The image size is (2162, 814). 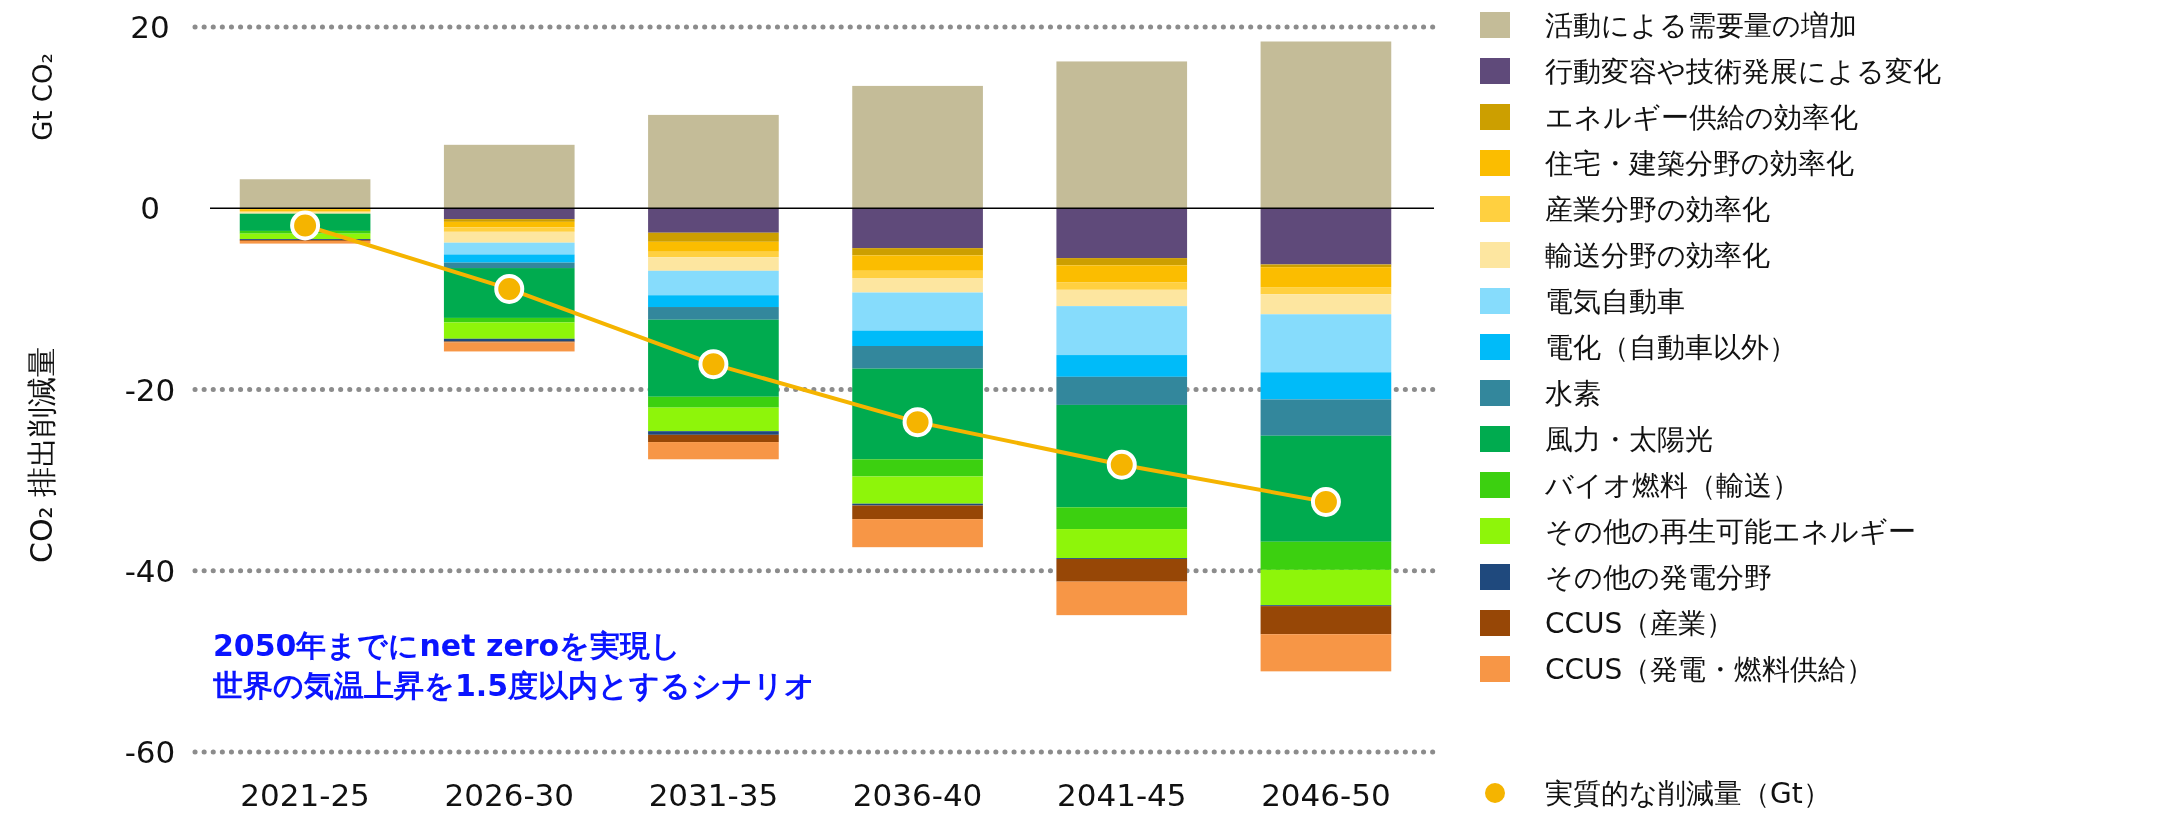 What do you see at coordinates (305, 795) in the screenshot?
I see `x-tick-label: 2021-25` at bounding box center [305, 795].